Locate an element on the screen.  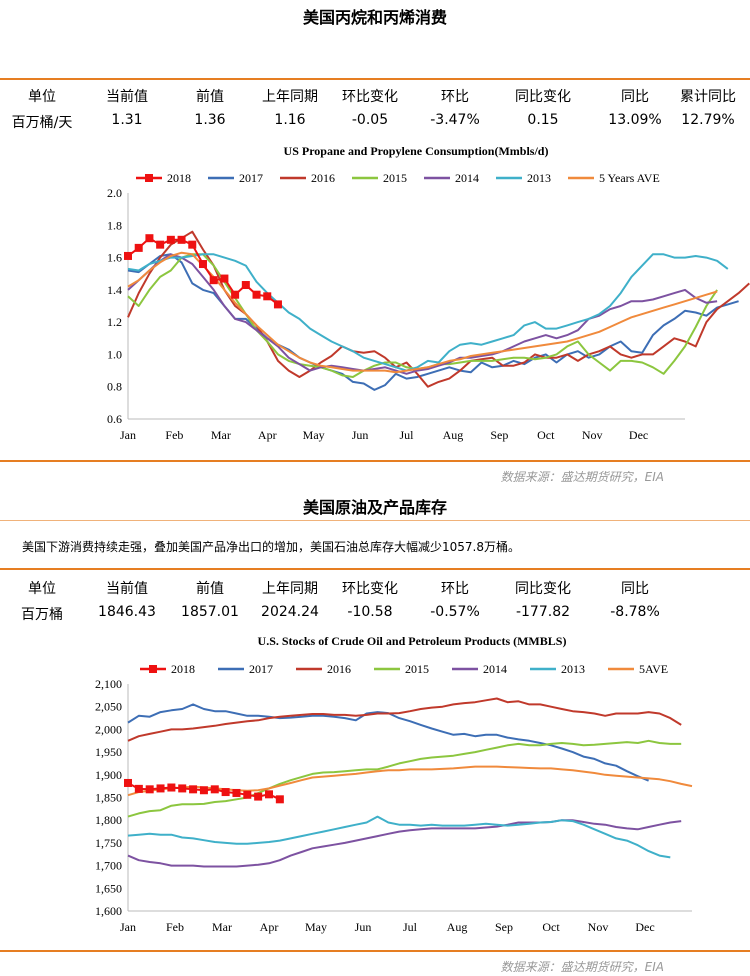
legend-label: 2013 is located at coordinates (539, 178).